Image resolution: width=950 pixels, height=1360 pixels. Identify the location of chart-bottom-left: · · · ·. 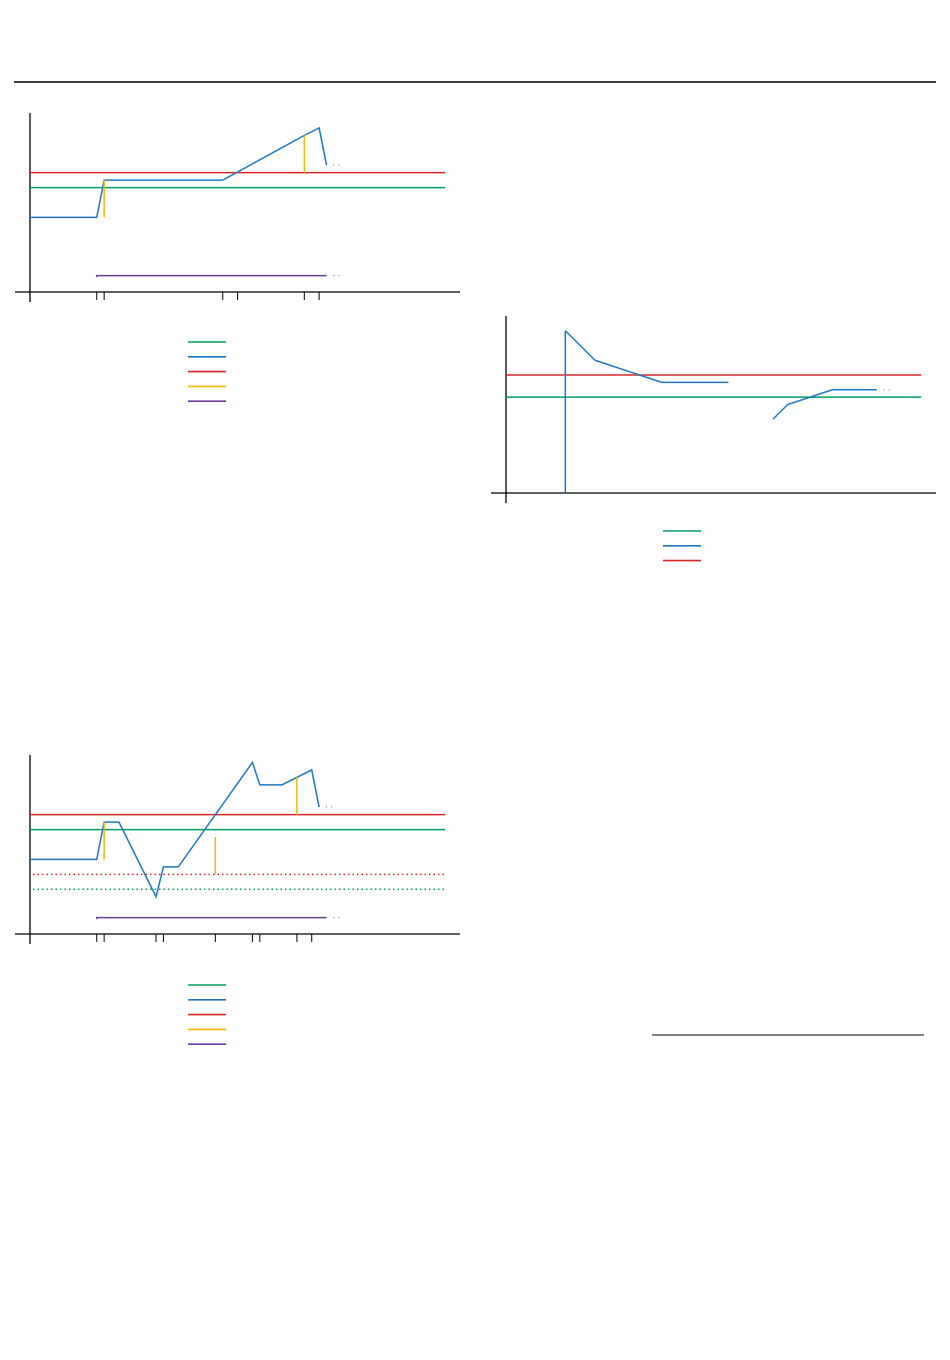
(237, 900).